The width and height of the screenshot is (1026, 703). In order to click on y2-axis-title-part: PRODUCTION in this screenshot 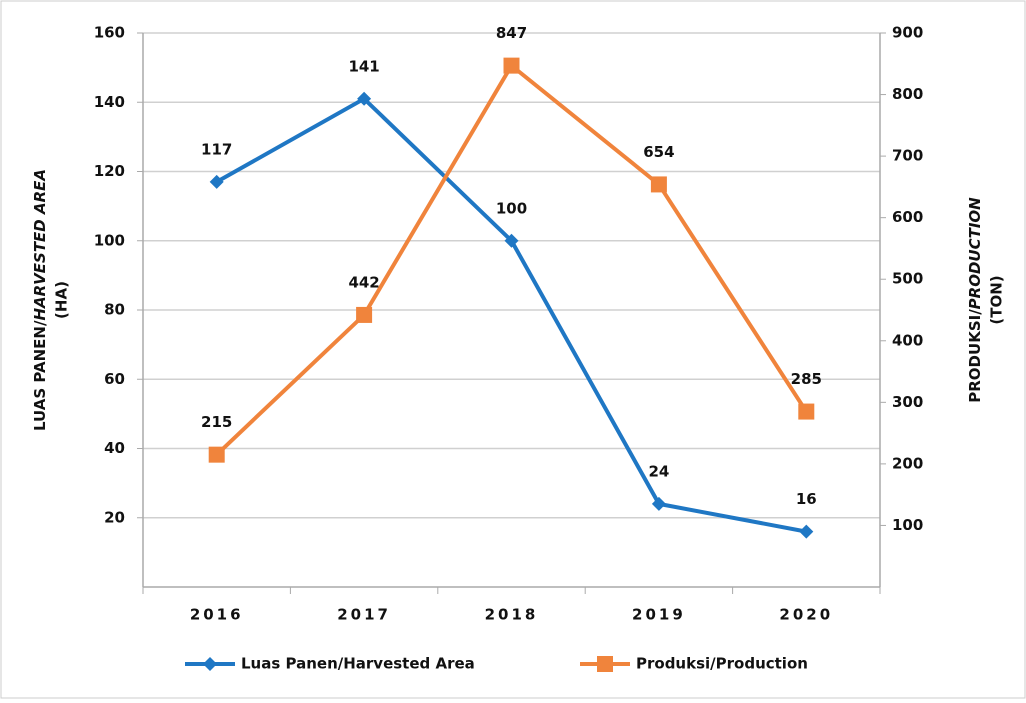, I will do `click(975, 253)`.